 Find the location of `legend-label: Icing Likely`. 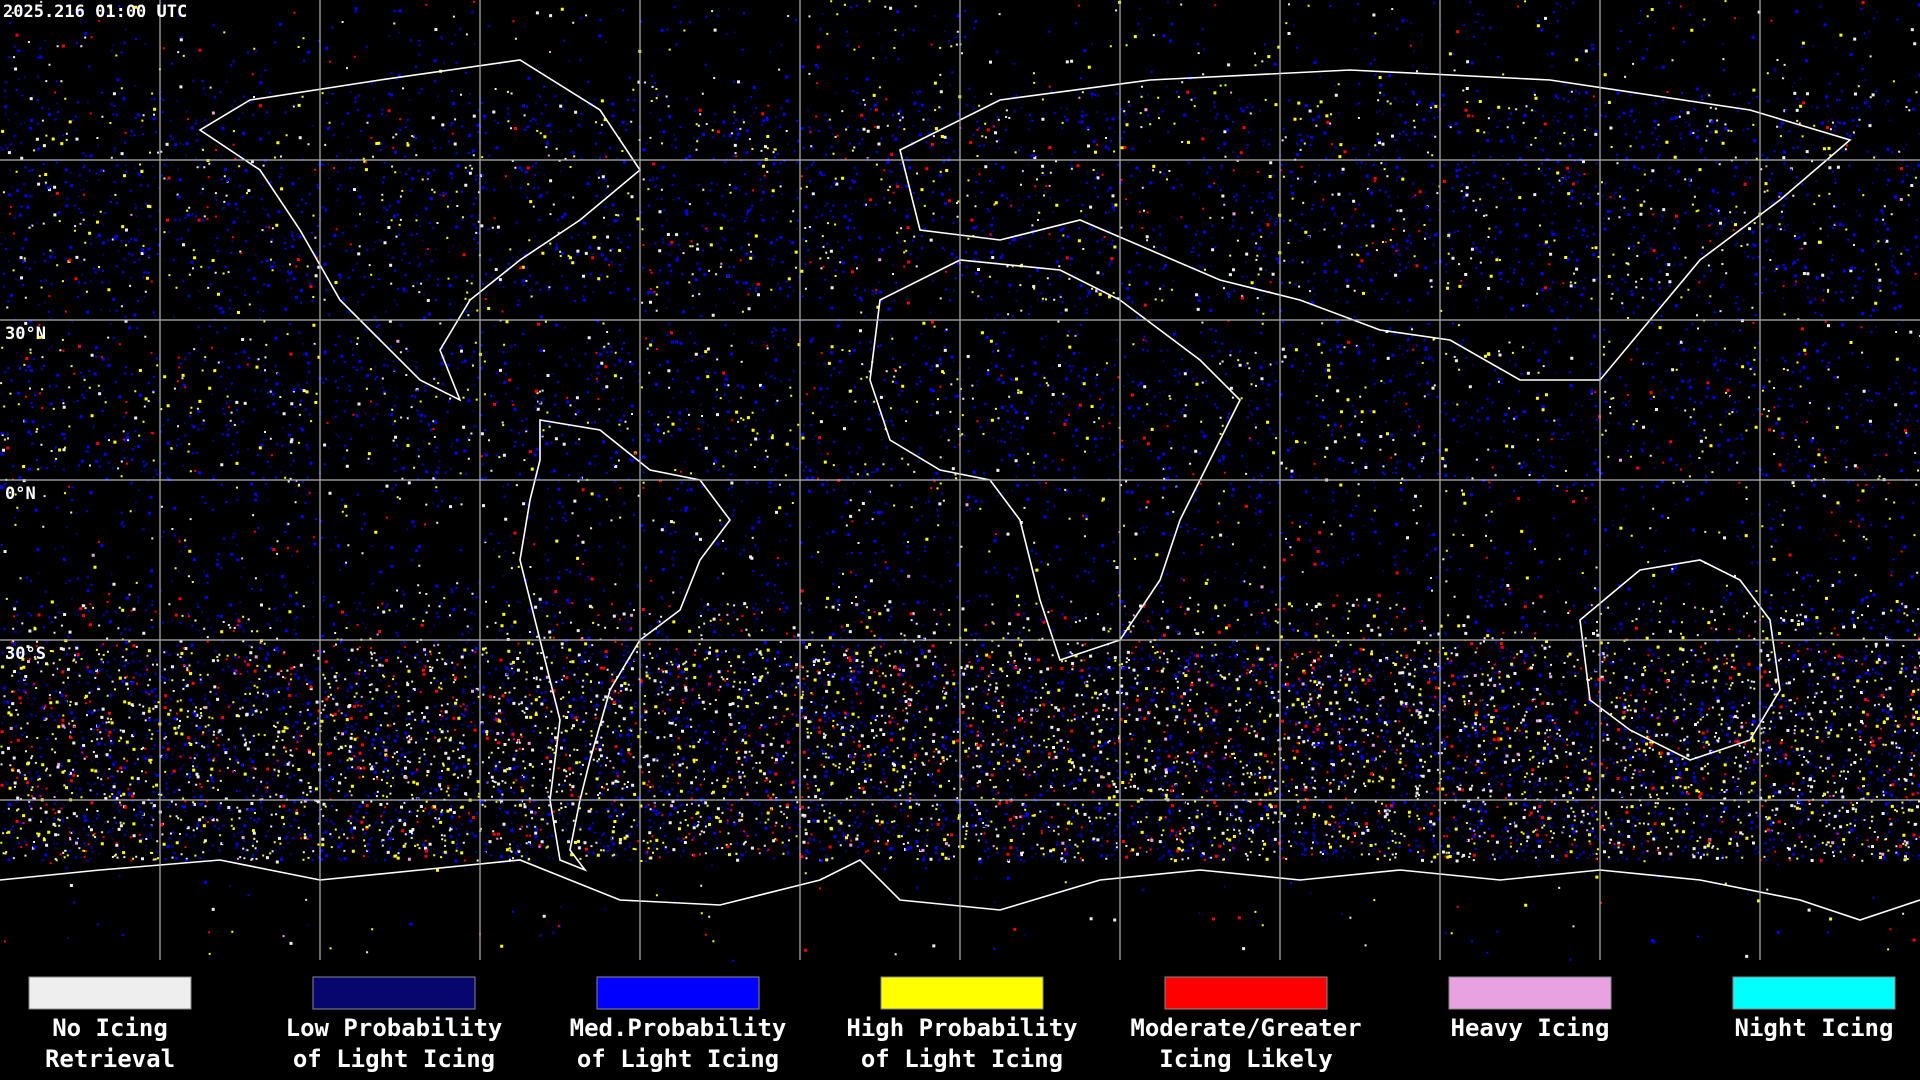

legend-label: Icing Likely is located at coordinates (1245, 1059).